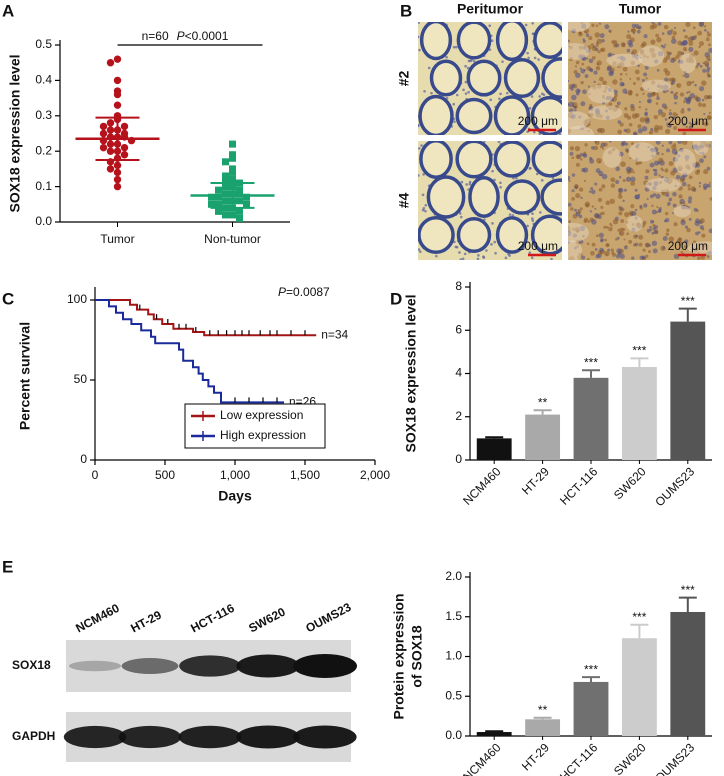  I want to click on x-tick-label: Tumor, so click(117, 239).